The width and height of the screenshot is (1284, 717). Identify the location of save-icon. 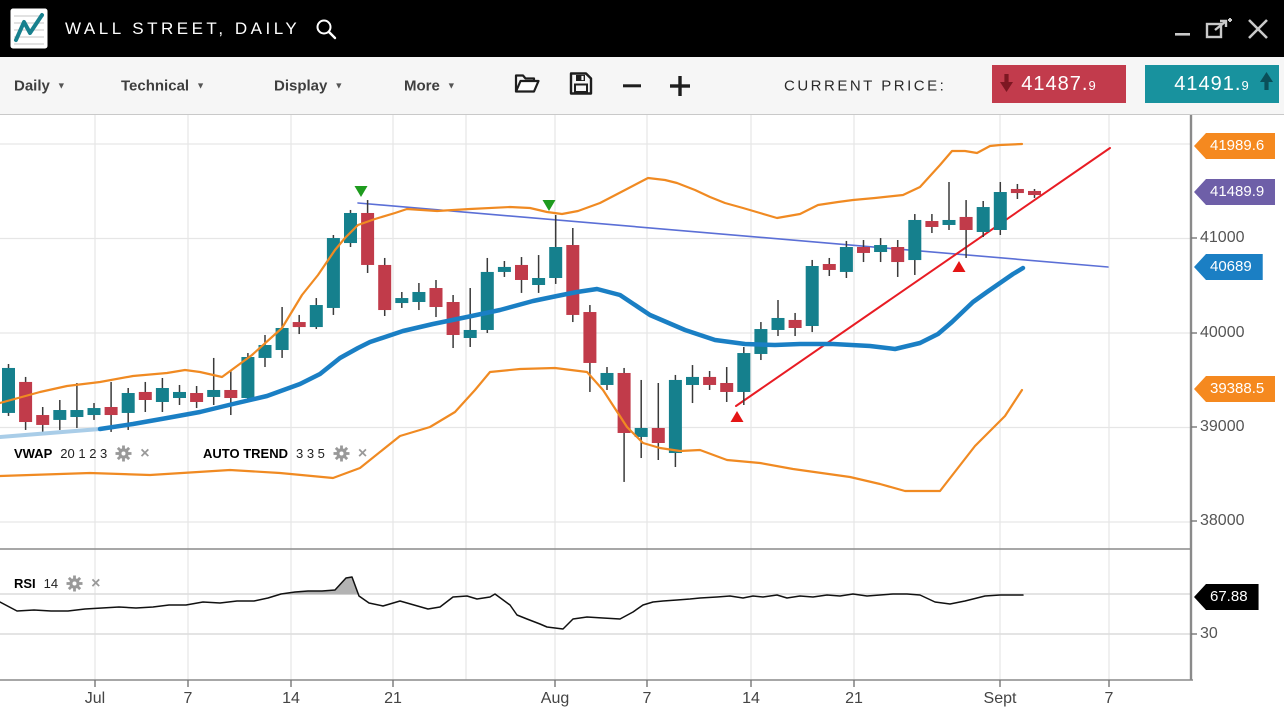
(581, 85).